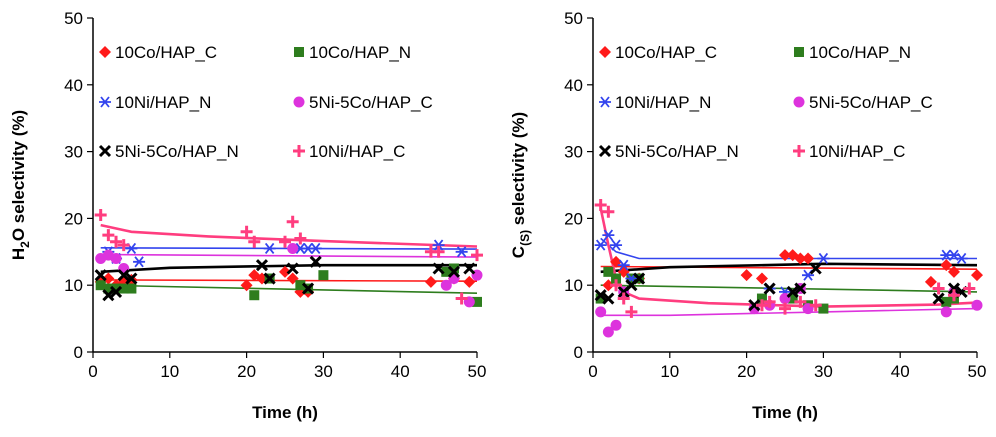  What do you see at coordinates (573, 152) in the screenshot?
I see `y-tick-label: 30` at bounding box center [573, 152].